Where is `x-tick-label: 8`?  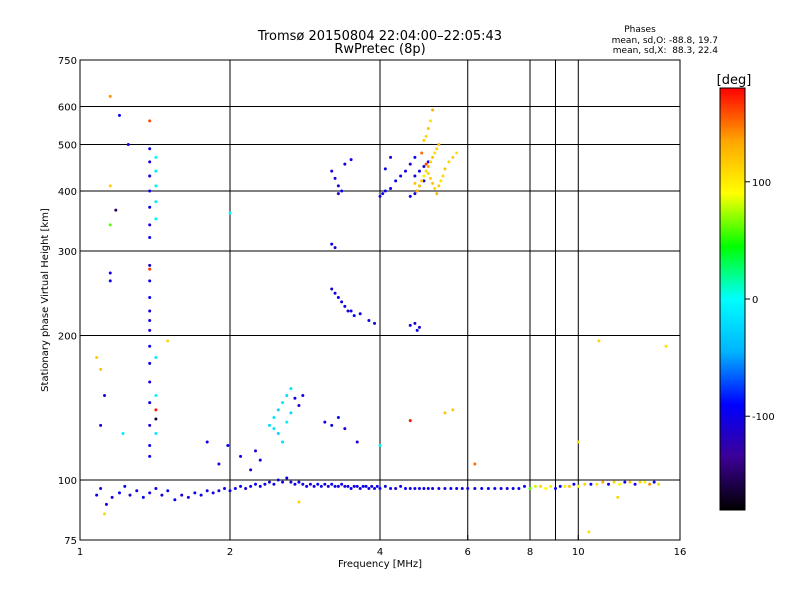
x-tick-label: 8 is located at coordinates (530, 552).